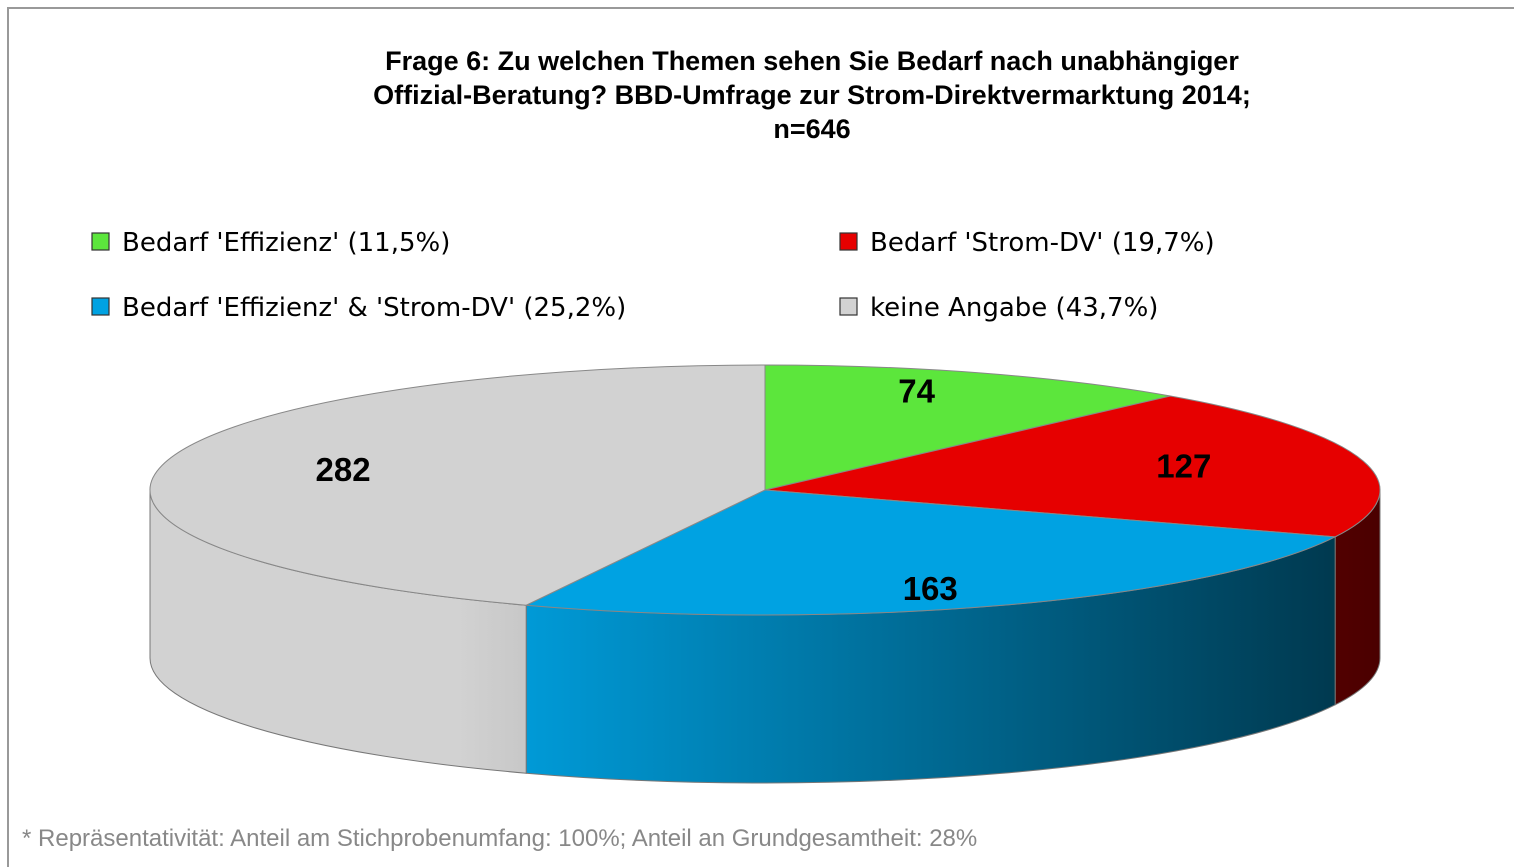 This screenshot has height=867, width=1514. What do you see at coordinates (374, 308) in the screenshot?
I see `legend-label: Bedarf 'Effizienz' & 'Strom-DV' (25,2%)` at bounding box center [374, 308].